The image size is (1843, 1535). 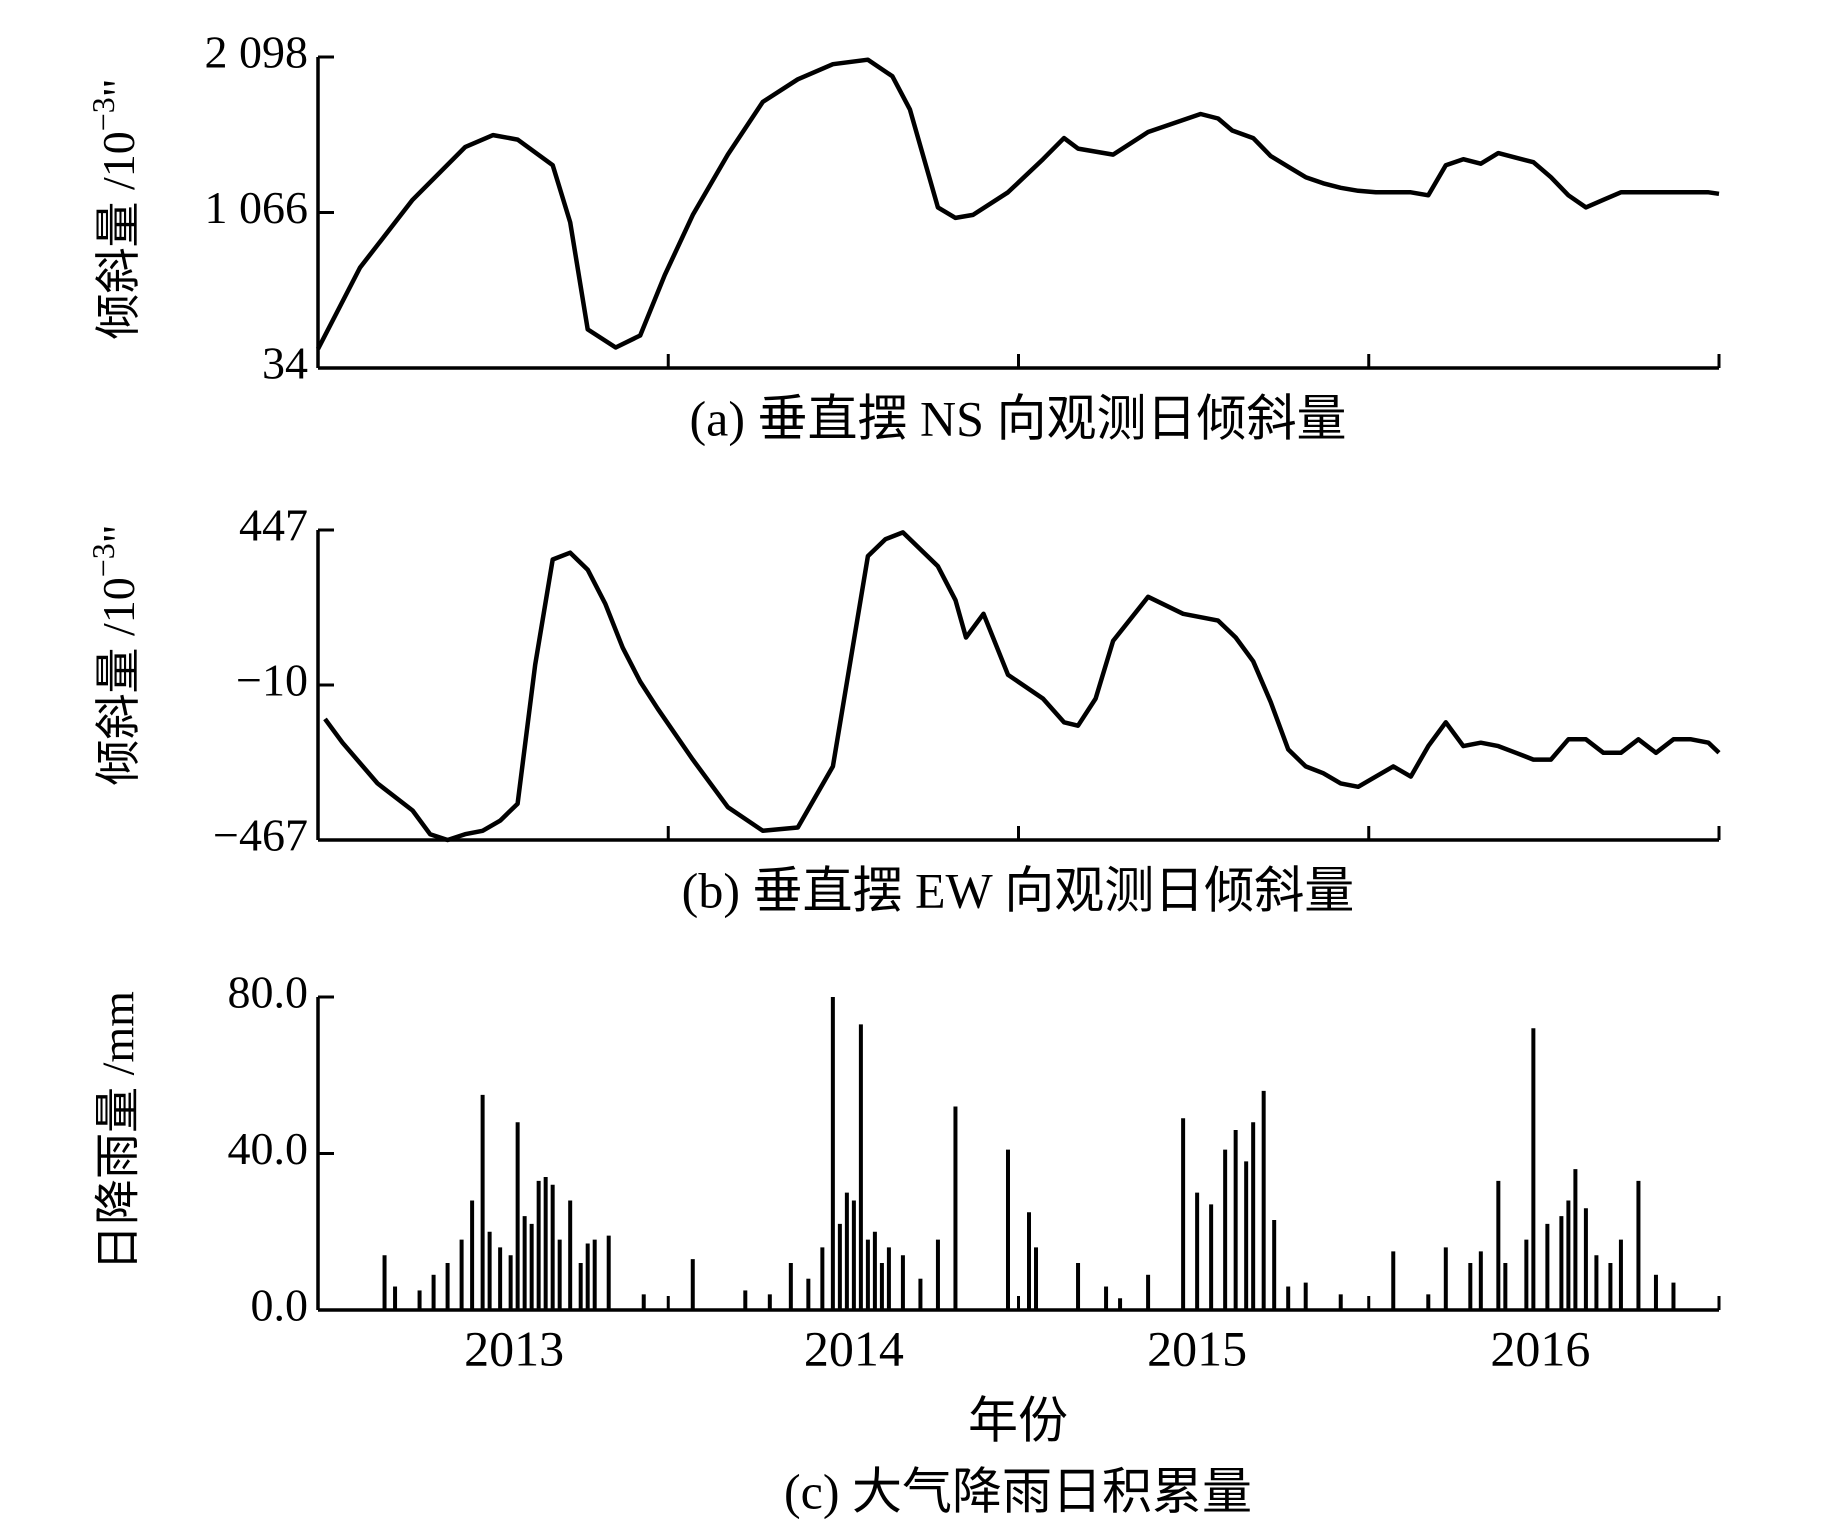 I want to click on y-tick-label: −10, so click(x=272, y=680).